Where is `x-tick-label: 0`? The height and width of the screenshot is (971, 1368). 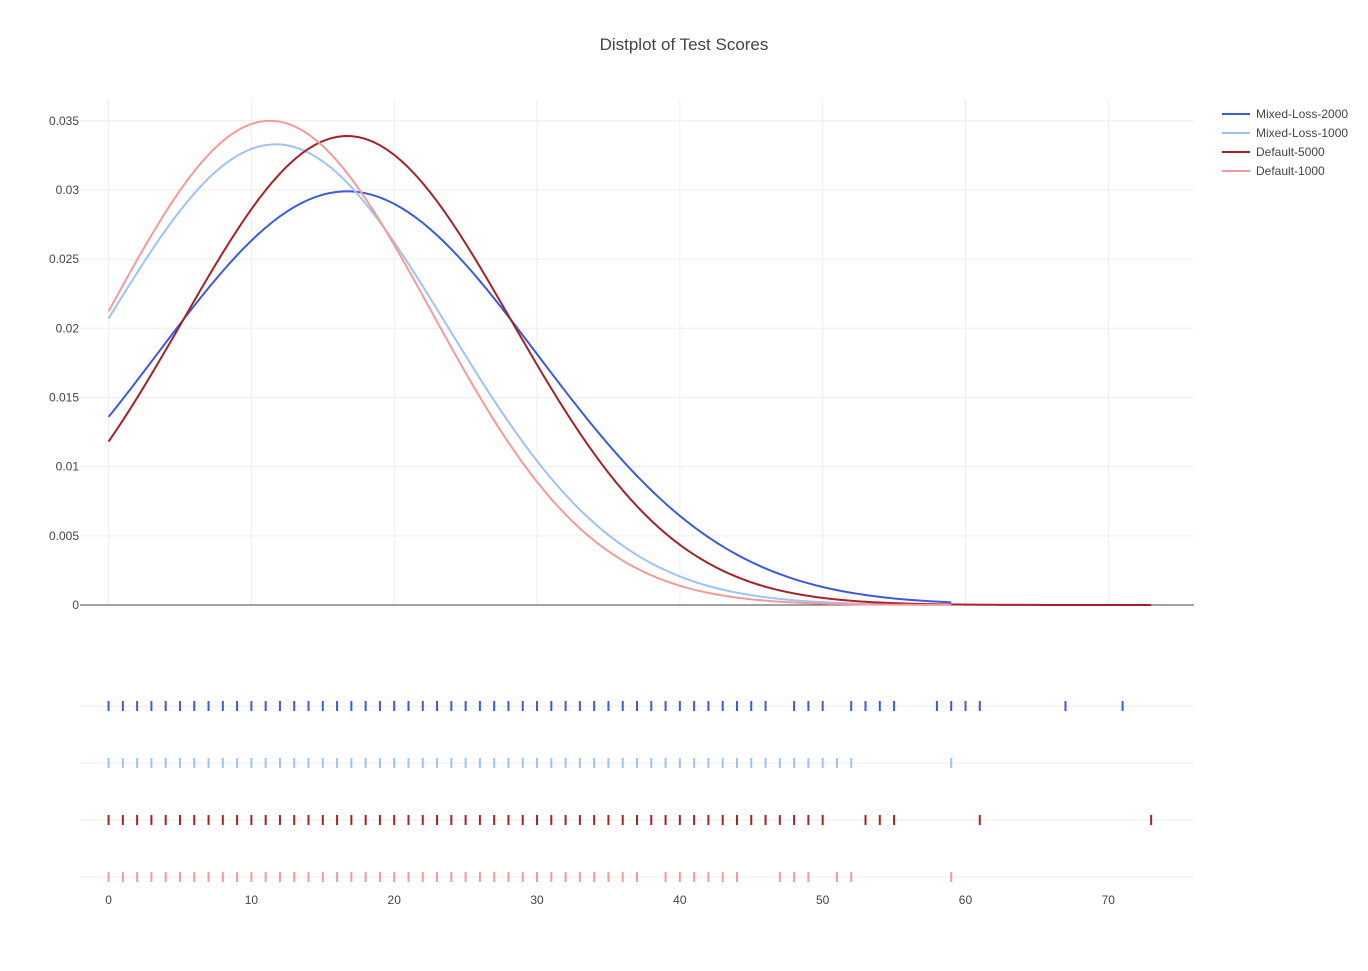
x-tick-label: 0 is located at coordinates (108, 900).